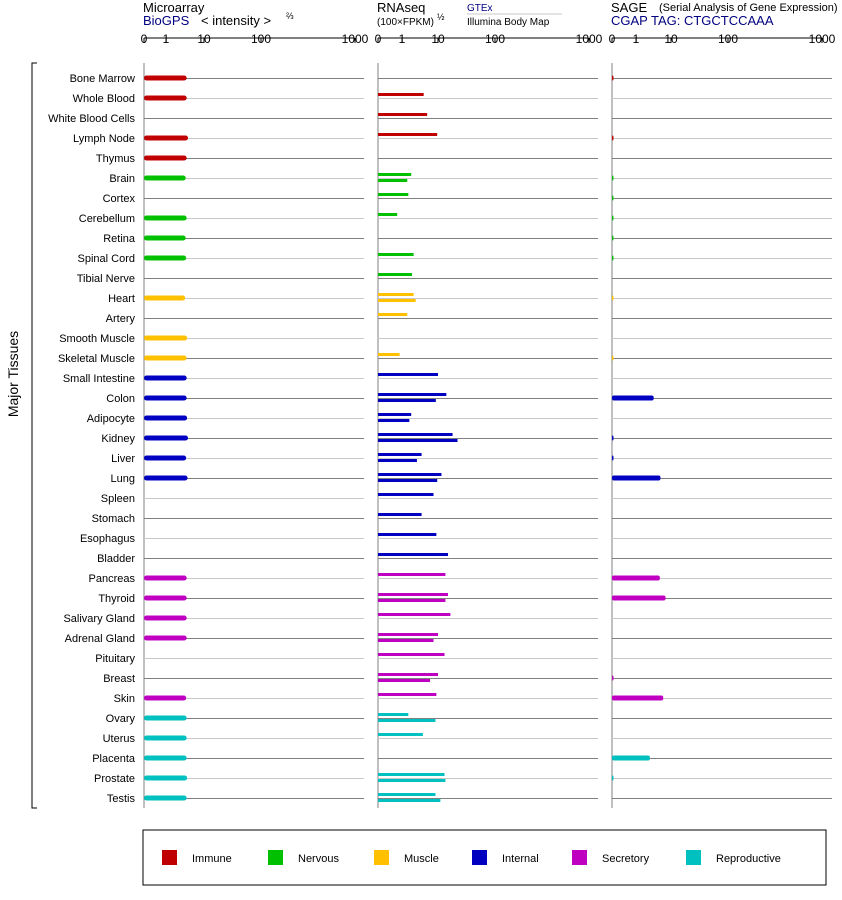 The height and width of the screenshot is (900, 842). Describe the element at coordinates (480, 8) in the screenshot. I see `gtex-link: GTEx` at that location.